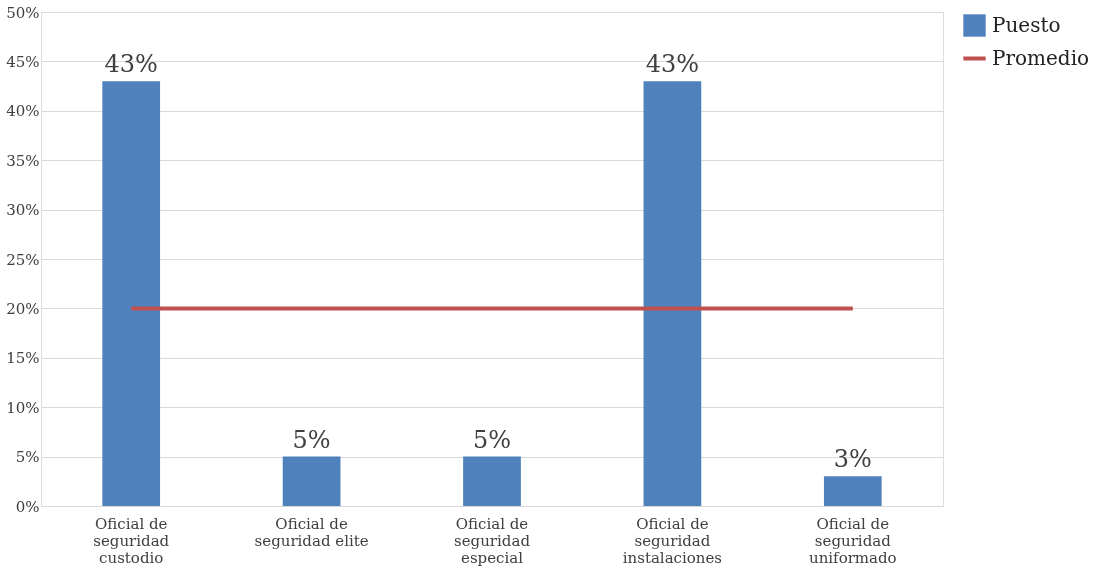  I want to click on y-tick-label: 0%, so click(27, 506).